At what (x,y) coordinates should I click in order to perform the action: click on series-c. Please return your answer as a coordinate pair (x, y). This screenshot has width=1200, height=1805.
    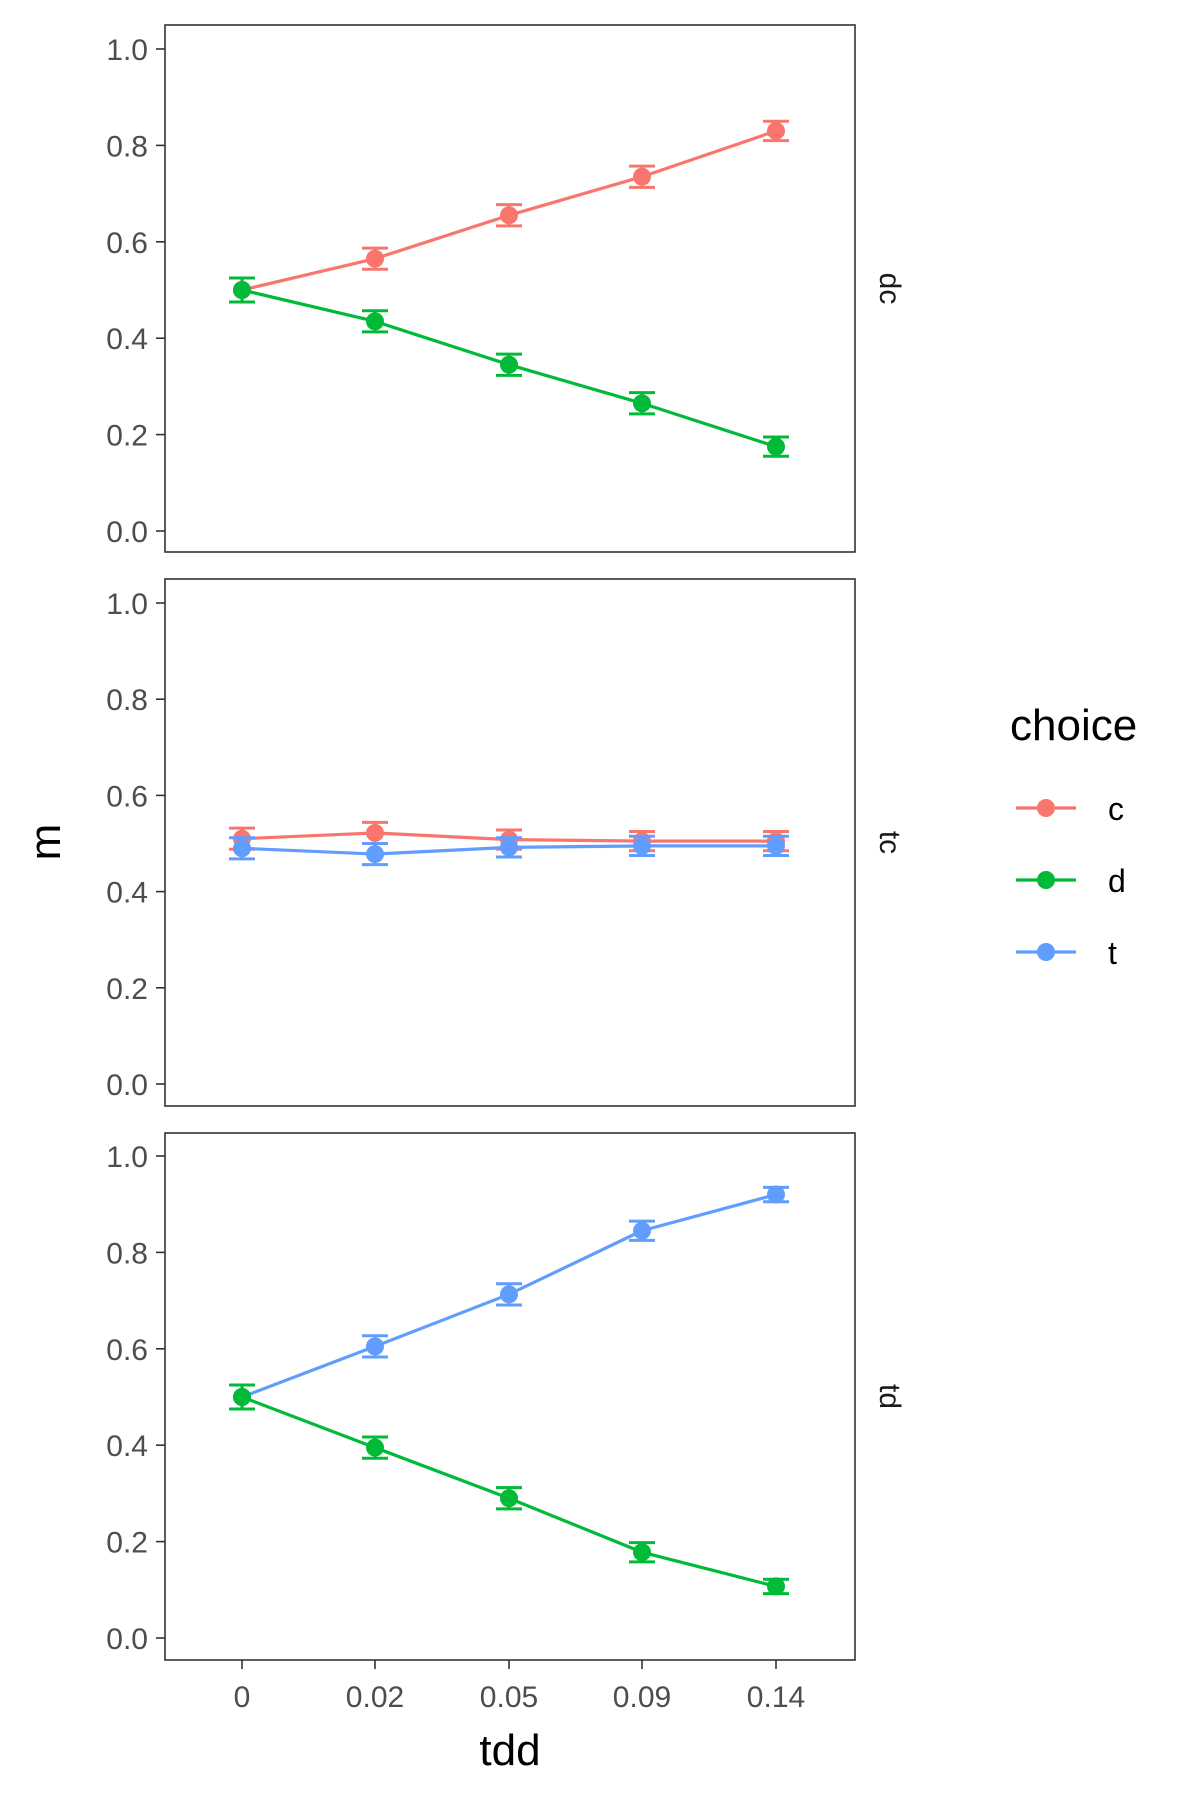
    Looking at the image, I should click on (509, 211).